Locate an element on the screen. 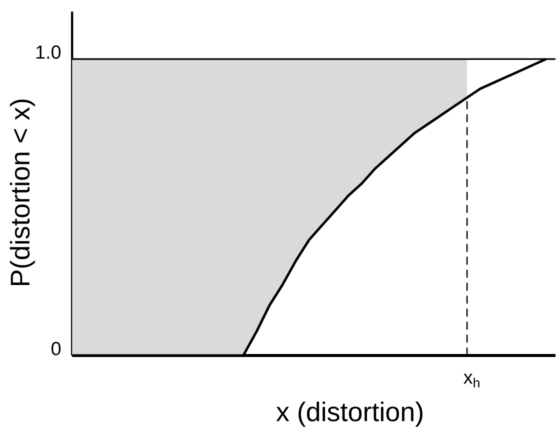  y-tick-label: 1.0 is located at coordinates (48, 52).